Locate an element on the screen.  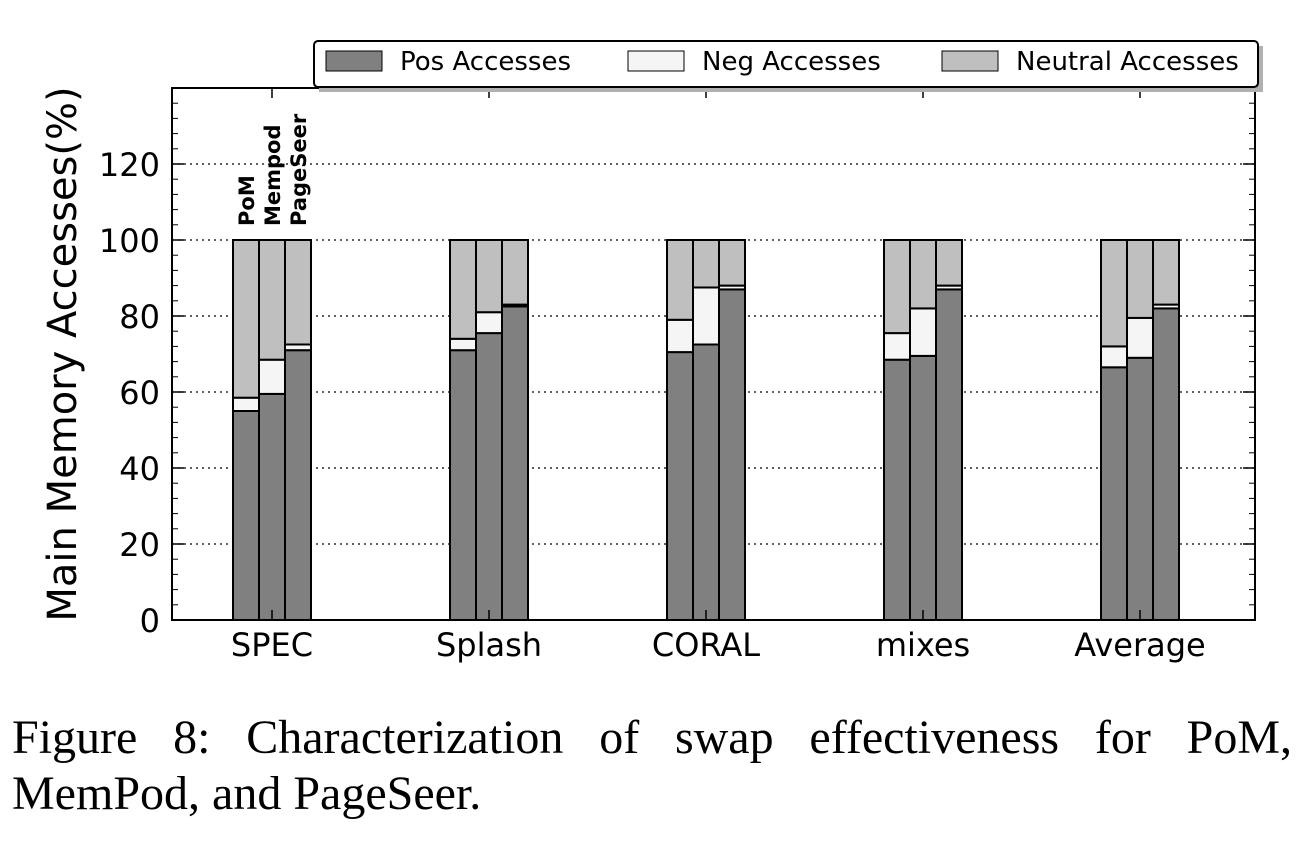
x-tick-label: Splash is located at coordinates (489, 645).